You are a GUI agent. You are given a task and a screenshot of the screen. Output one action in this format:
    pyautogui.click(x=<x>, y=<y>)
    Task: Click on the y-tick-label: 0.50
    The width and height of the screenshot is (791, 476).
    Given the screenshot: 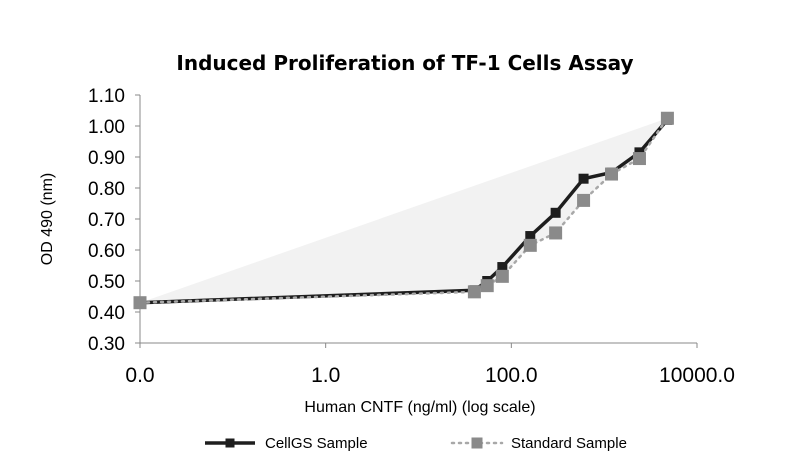 What is the action you would take?
    pyautogui.click(x=106, y=282)
    